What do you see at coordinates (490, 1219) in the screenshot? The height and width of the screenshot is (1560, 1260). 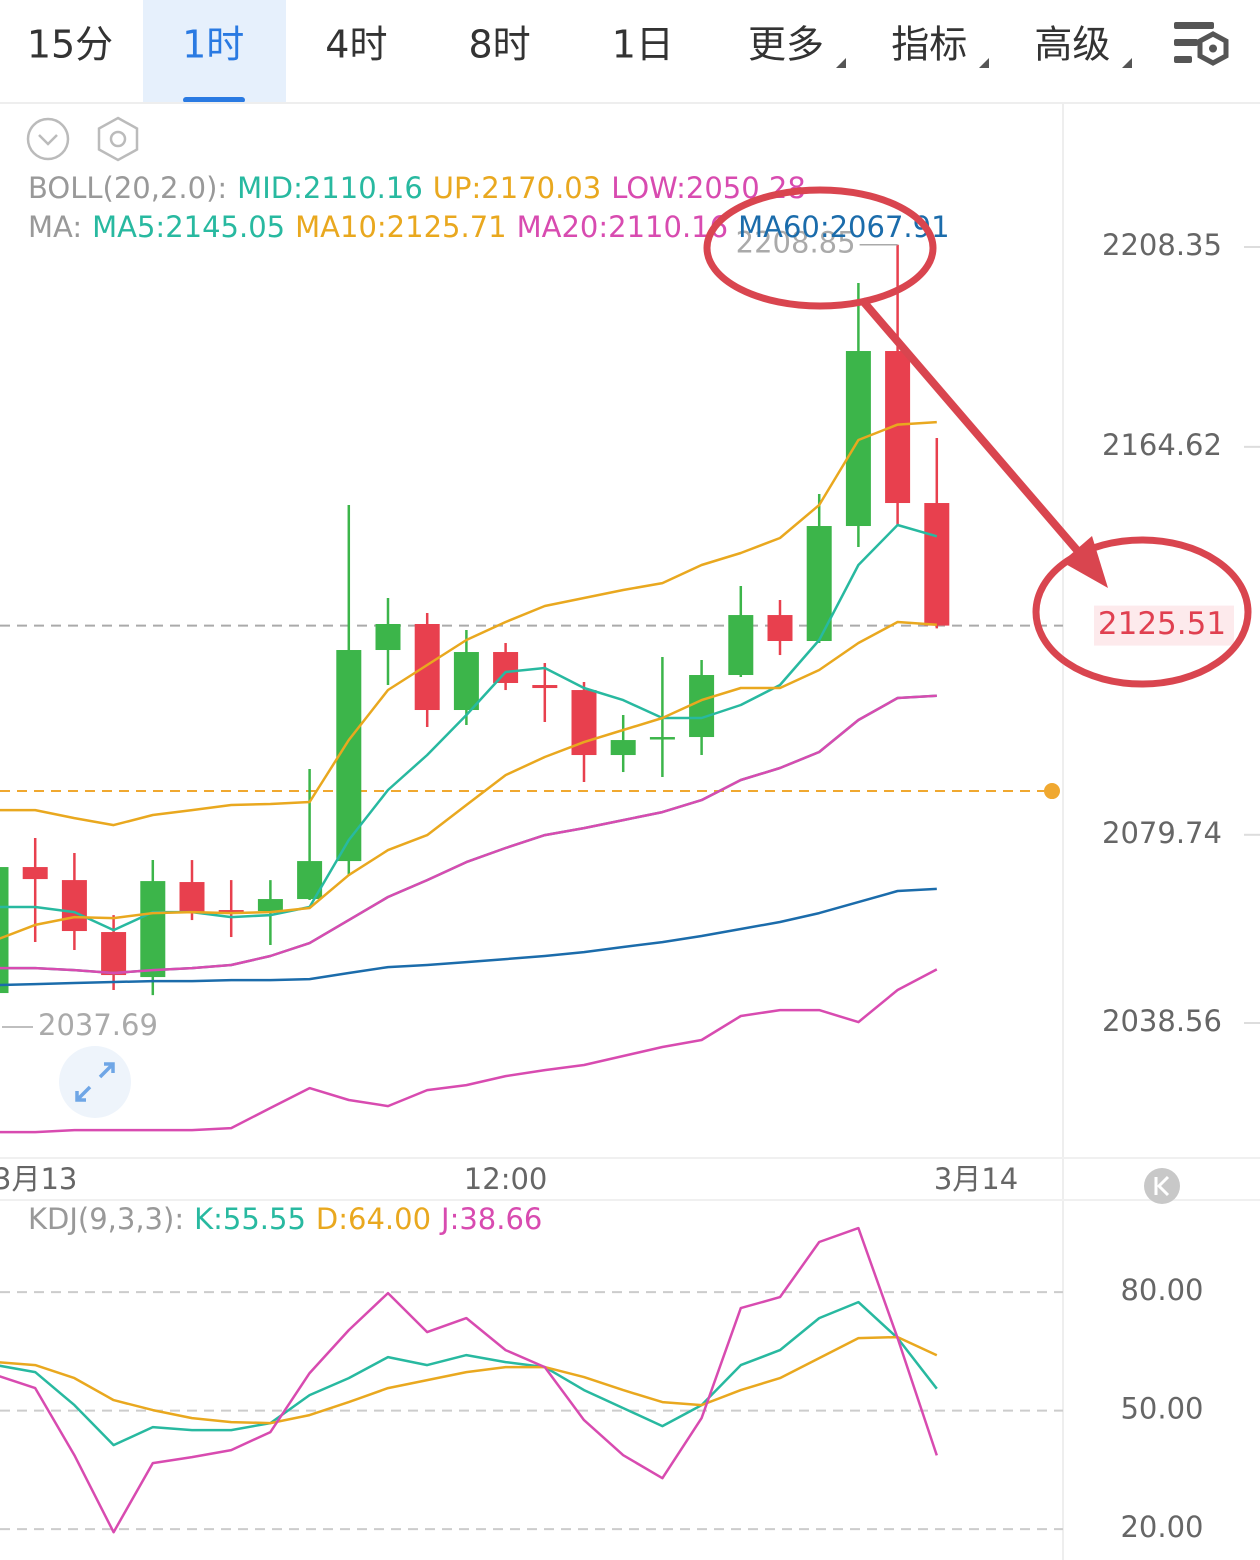 I see `legend-entry: J:38.66` at bounding box center [490, 1219].